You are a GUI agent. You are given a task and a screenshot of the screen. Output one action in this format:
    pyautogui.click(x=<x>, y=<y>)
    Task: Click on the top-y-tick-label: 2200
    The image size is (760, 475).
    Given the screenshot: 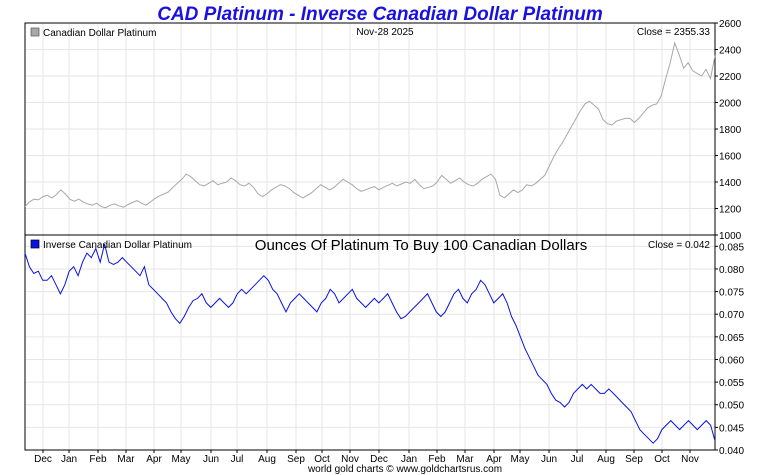 What is the action you would take?
    pyautogui.click(x=730, y=77)
    